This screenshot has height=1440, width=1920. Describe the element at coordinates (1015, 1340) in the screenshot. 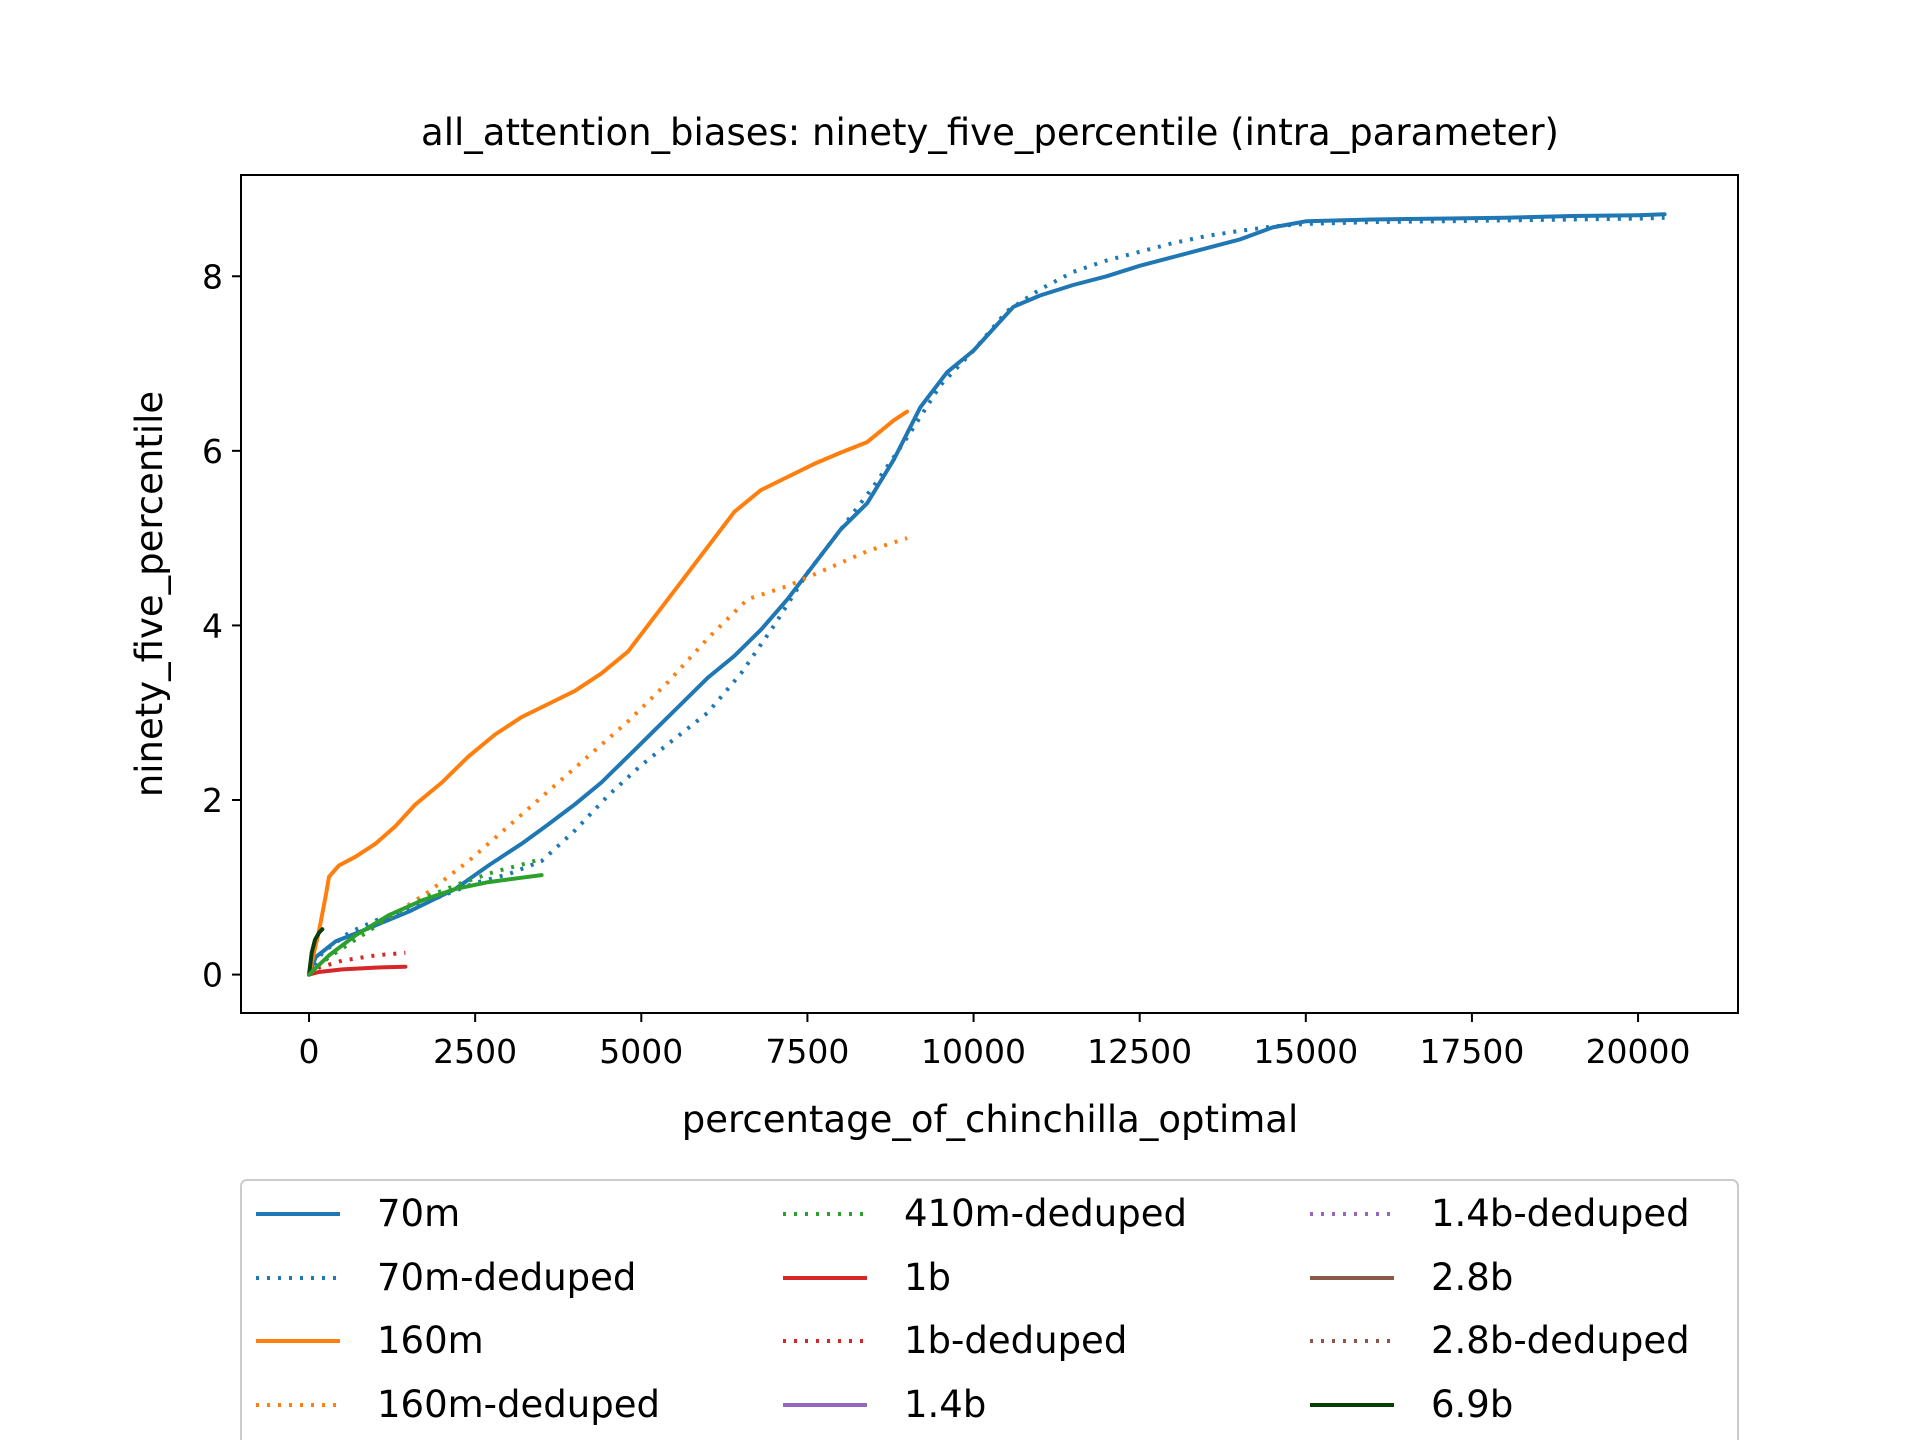

I see `legend-label-1b-deduped: 1b-deduped` at that location.